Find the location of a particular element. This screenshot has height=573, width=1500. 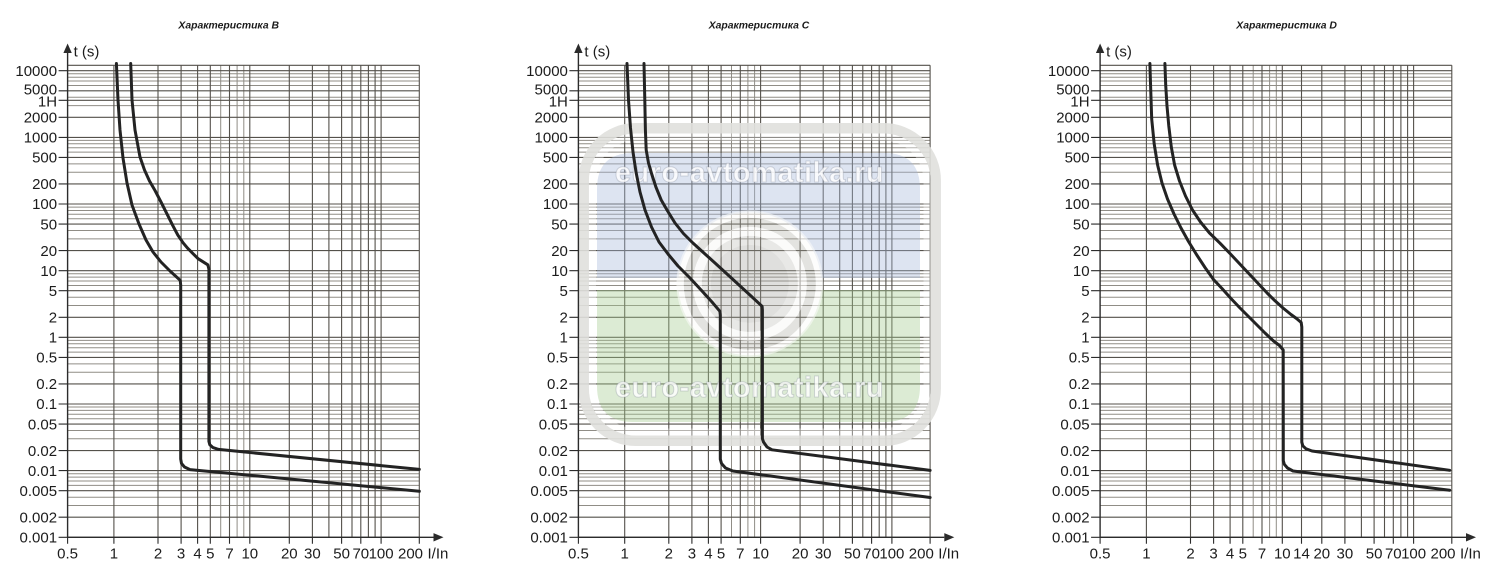

svg-text: Характеристика D is located at coordinates (1286, 26).